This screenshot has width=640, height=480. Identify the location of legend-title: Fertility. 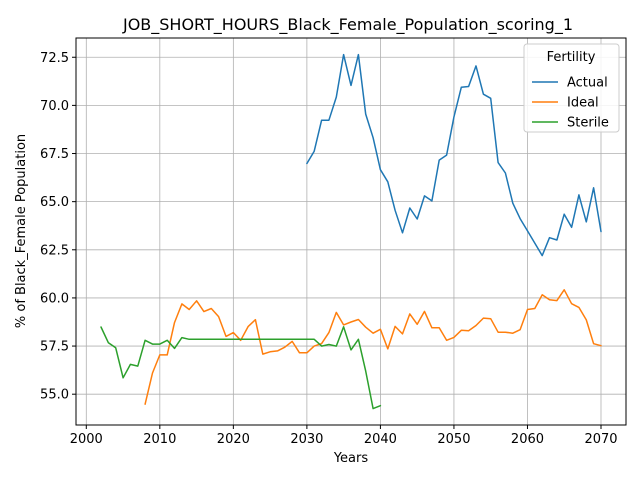
(571, 57).